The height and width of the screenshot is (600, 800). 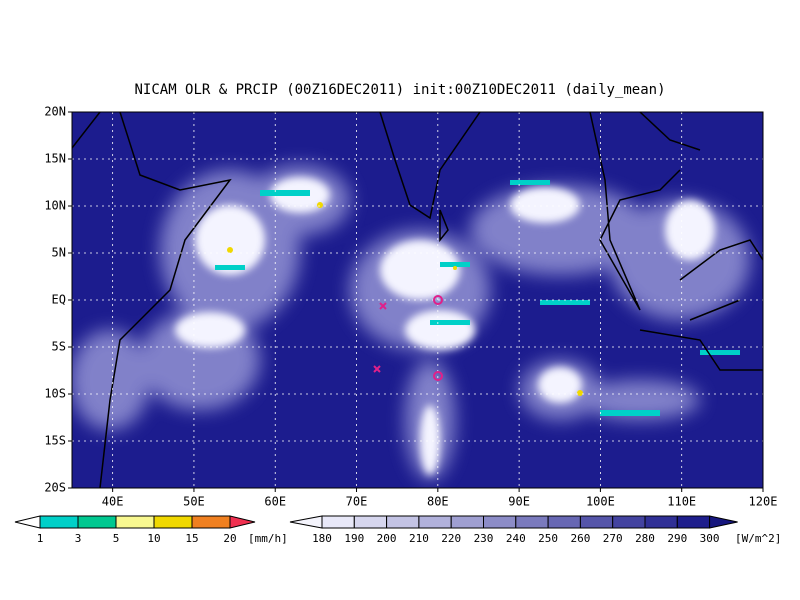 What do you see at coordinates (59, 347) in the screenshot?
I see `lat-label: 5S` at bounding box center [59, 347].